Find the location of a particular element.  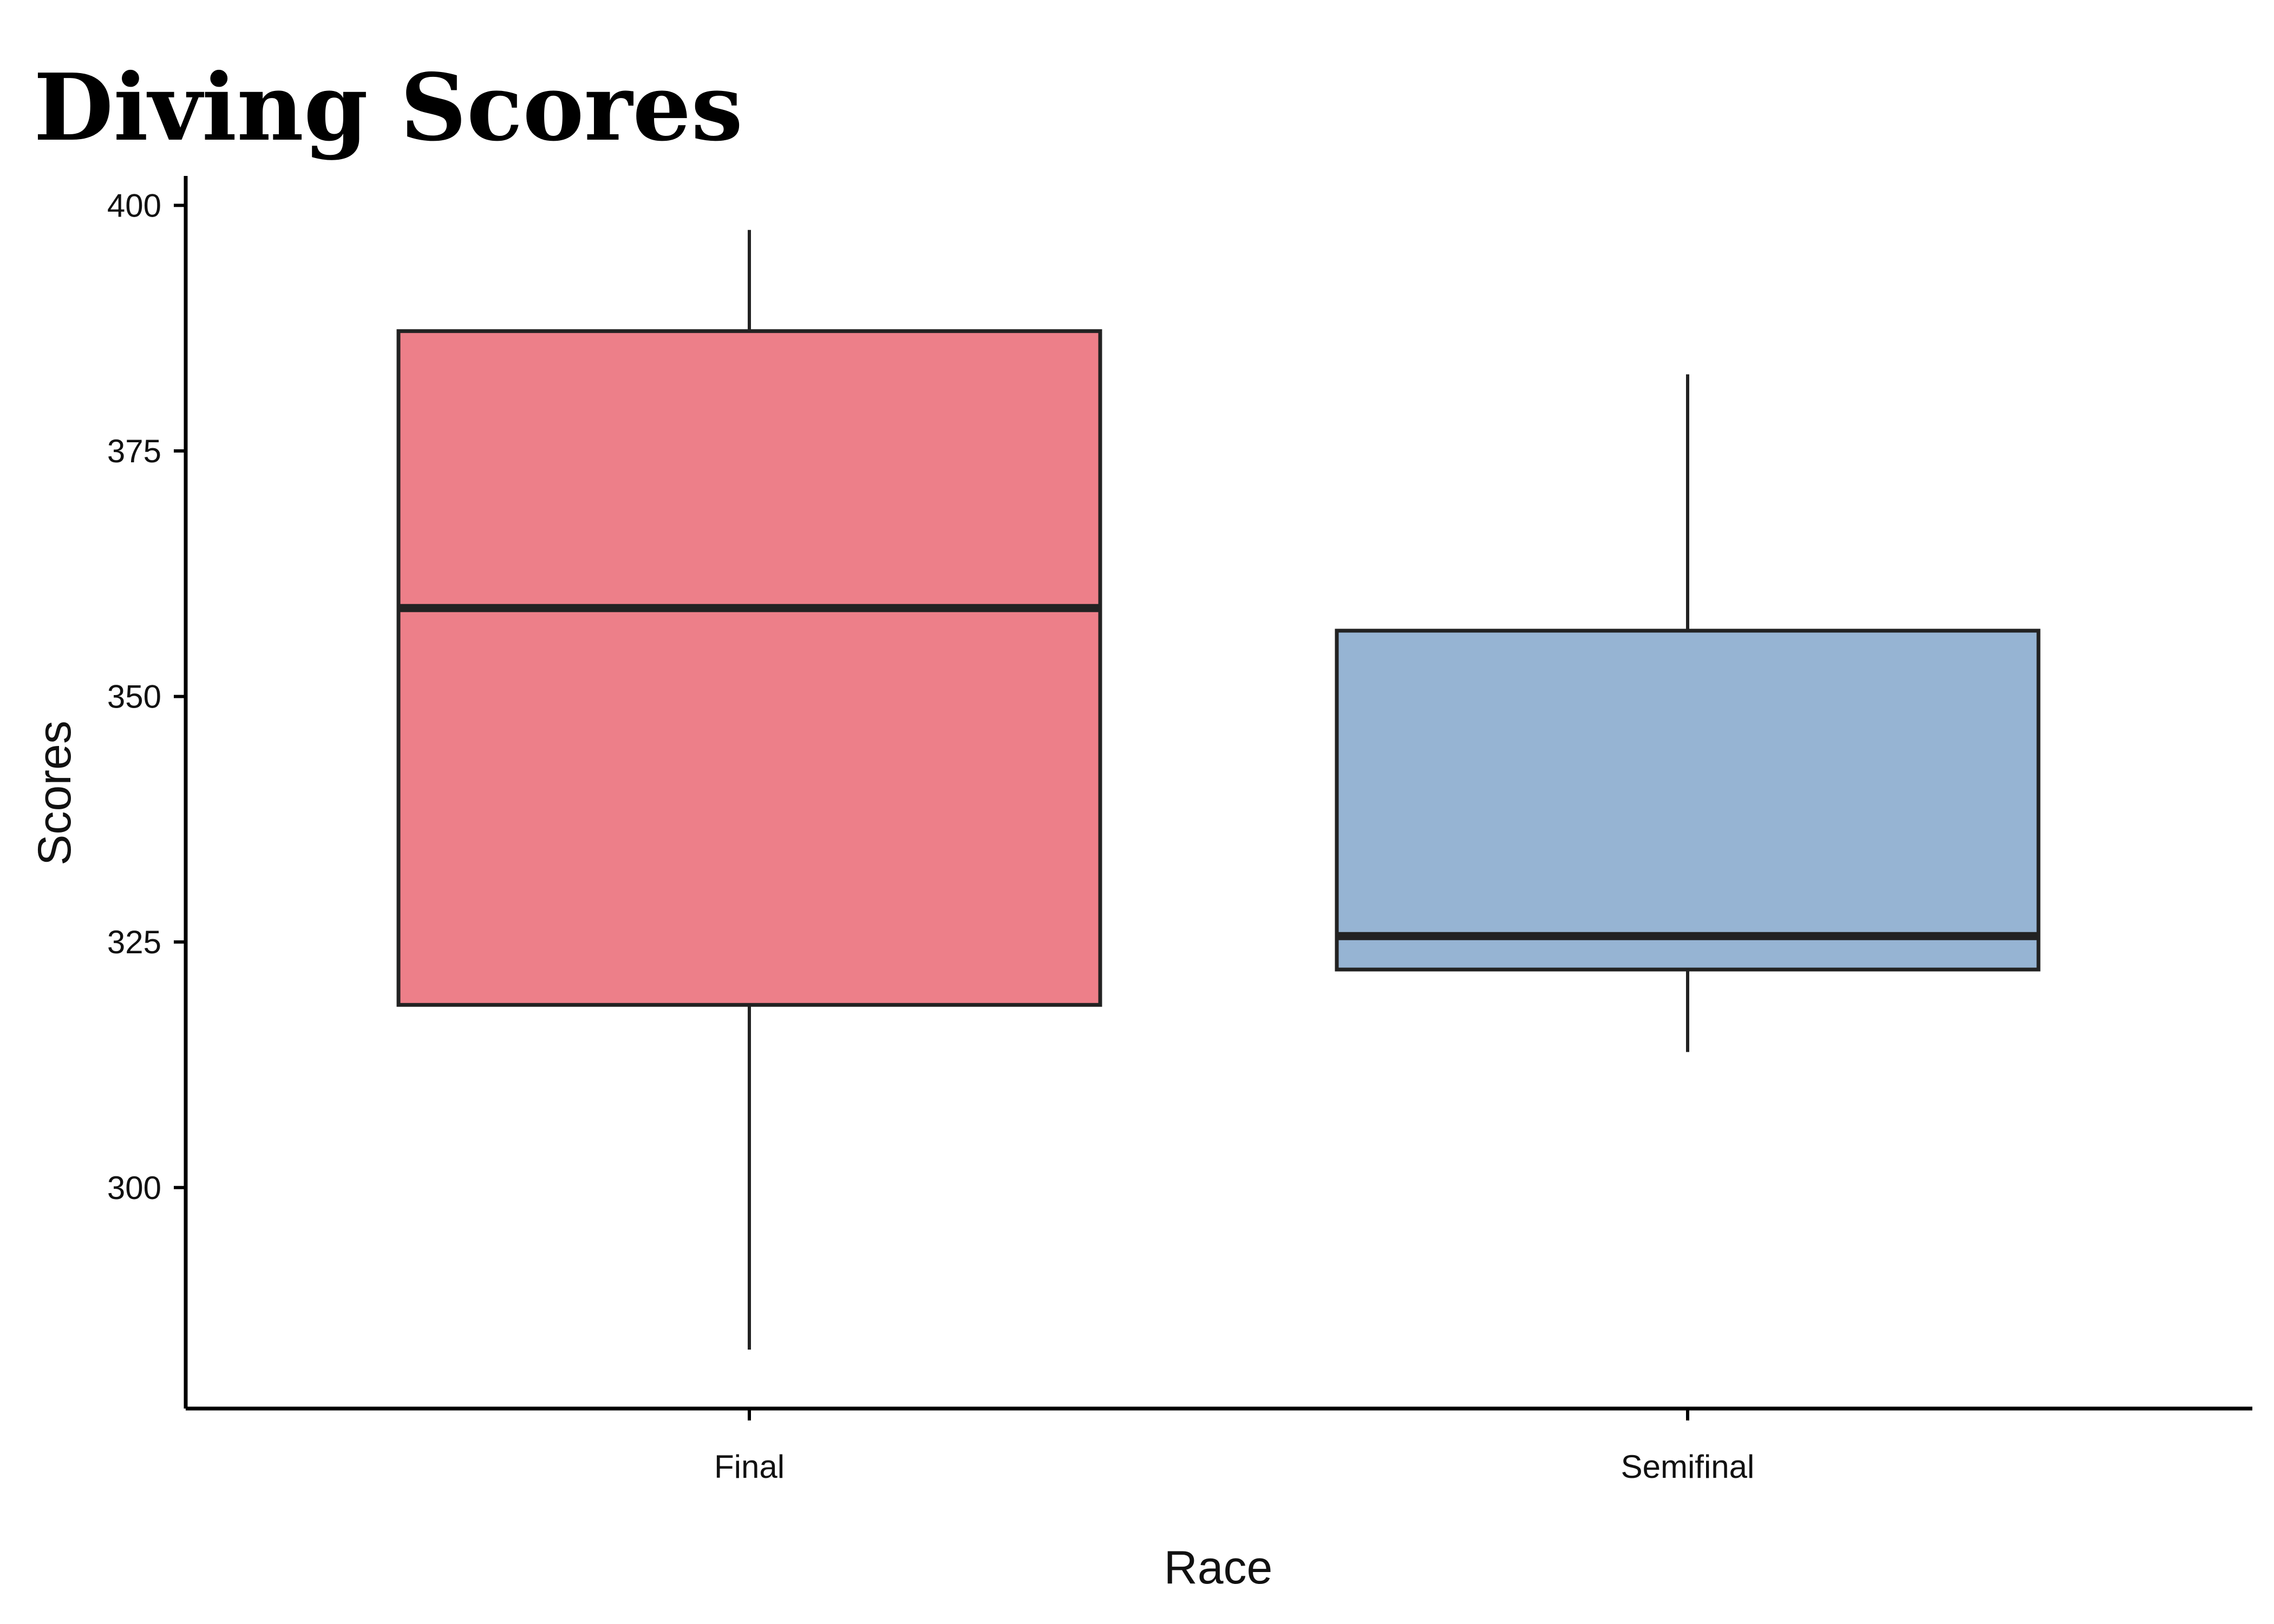

chart-title: Diving Scores is located at coordinates (389, 108).